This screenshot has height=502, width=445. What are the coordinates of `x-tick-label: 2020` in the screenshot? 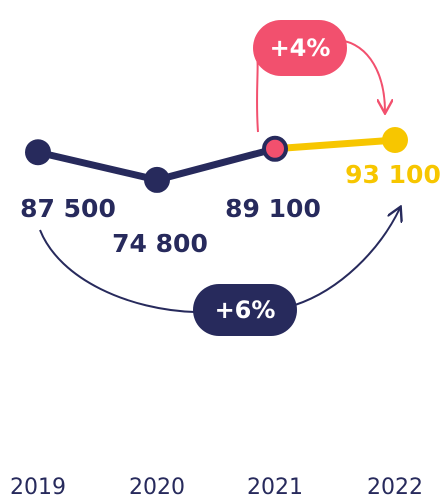 It's located at (157, 487).